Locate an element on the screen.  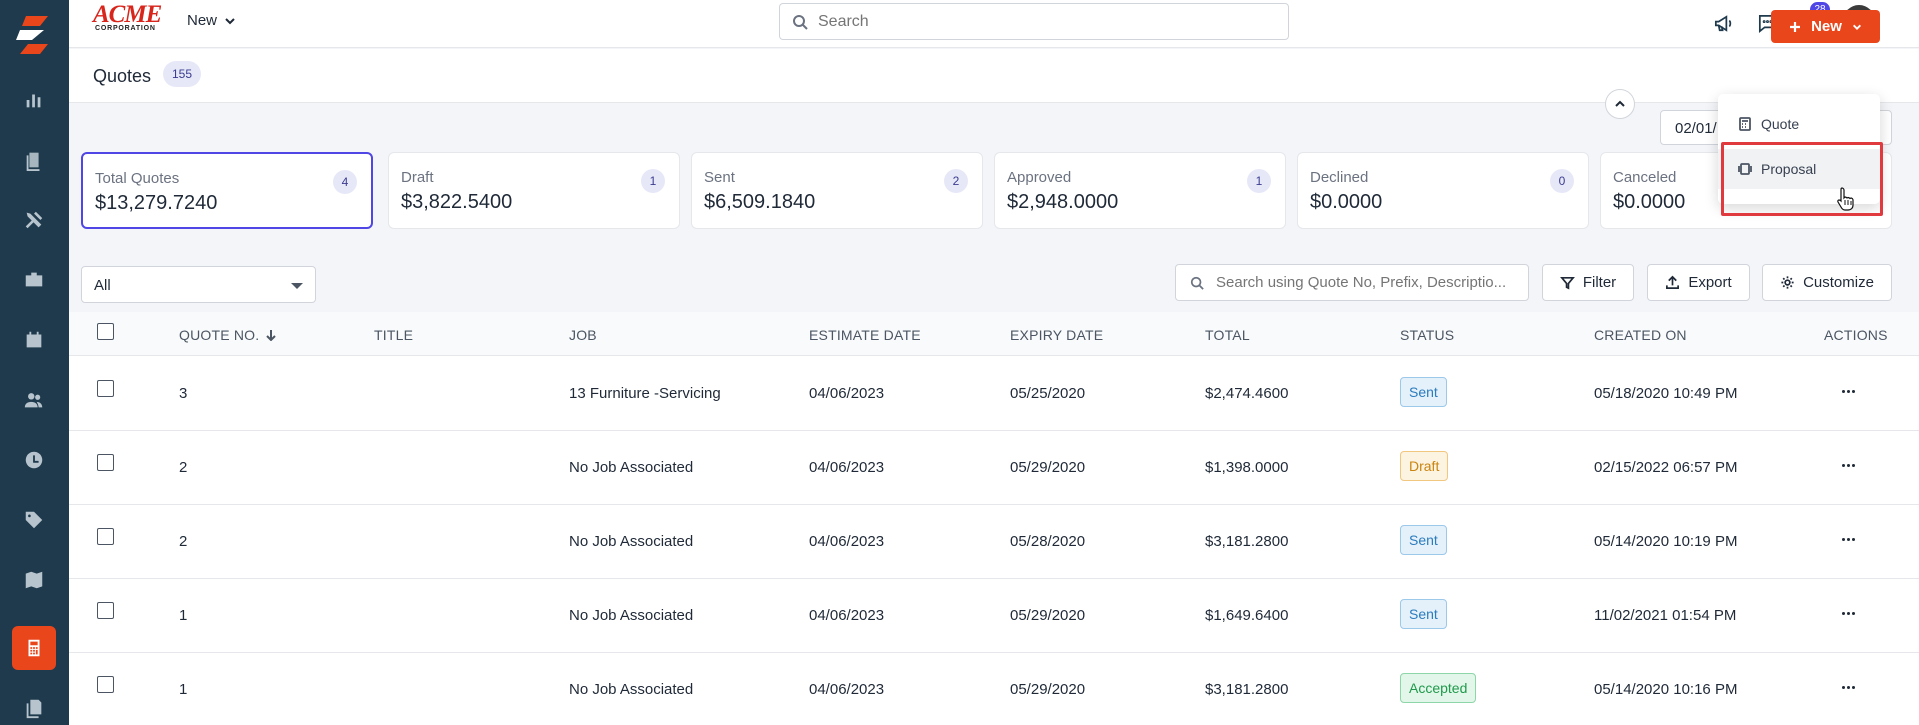
export-button: Export is located at coordinates (1698, 282).